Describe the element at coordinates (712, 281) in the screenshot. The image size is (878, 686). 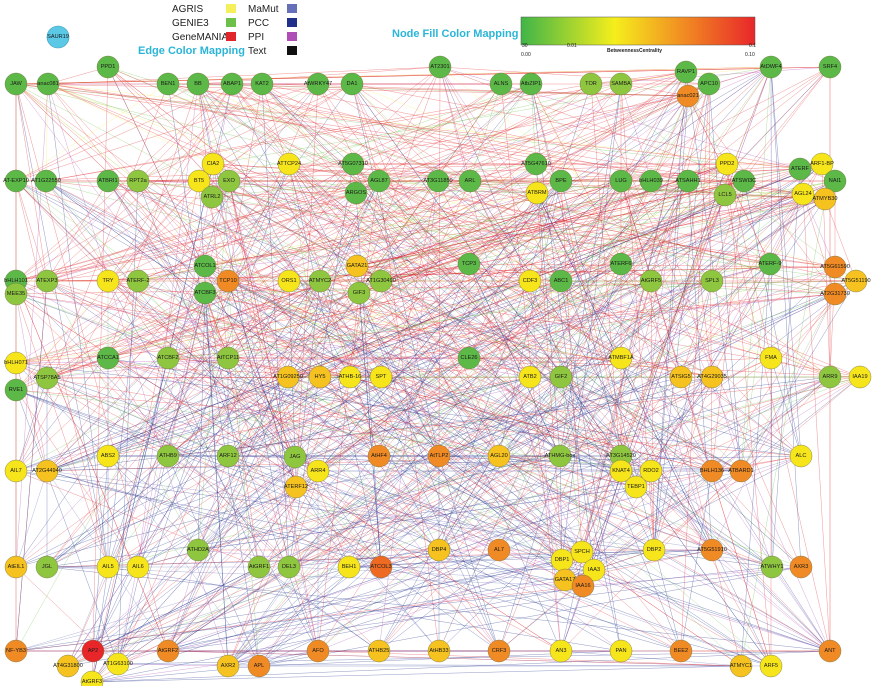
I see `network-node: SPL3` at that location.